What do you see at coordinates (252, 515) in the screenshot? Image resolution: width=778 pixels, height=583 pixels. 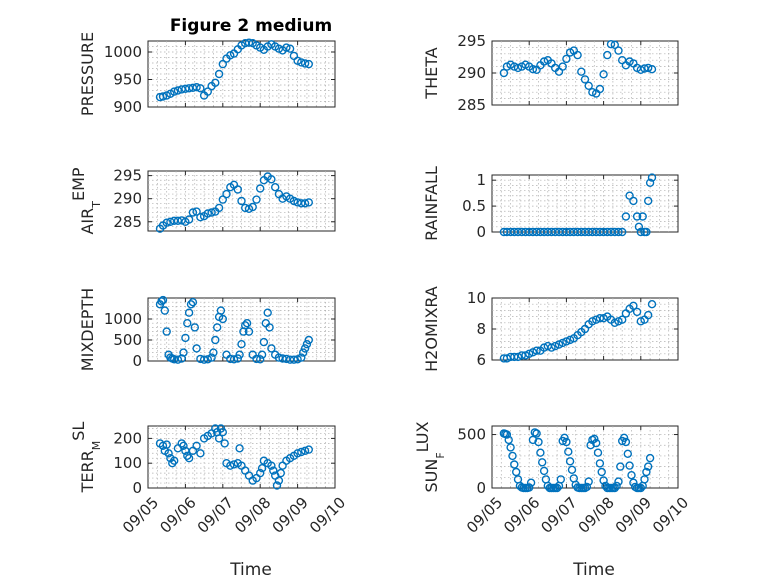 I see `x-tick-label: 09/08` at bounding box center [252, 515].